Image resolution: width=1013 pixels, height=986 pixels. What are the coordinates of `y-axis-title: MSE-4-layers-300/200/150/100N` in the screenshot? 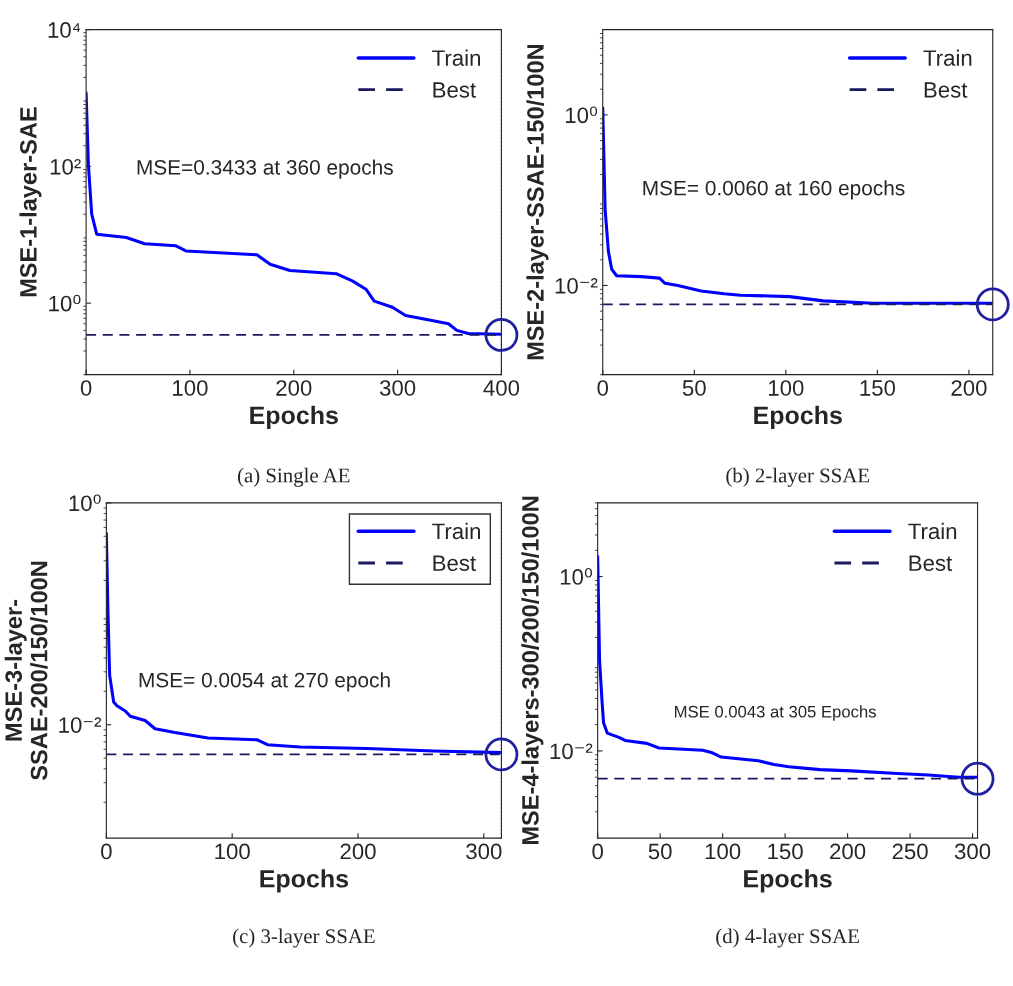 It's located at (532, 670).